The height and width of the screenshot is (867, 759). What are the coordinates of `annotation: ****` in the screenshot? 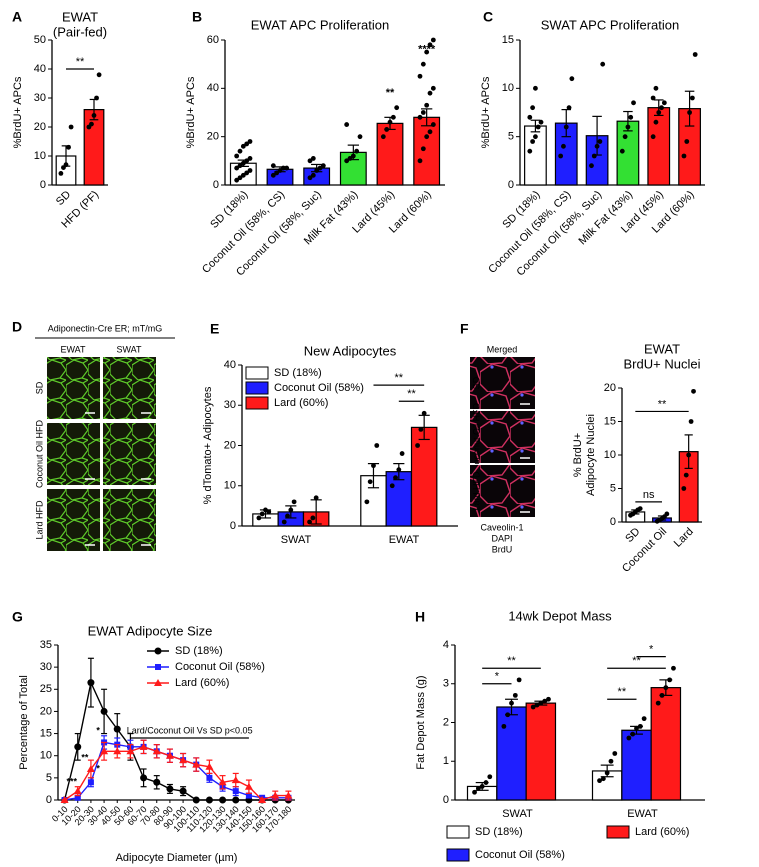 It's located at (427, 50).